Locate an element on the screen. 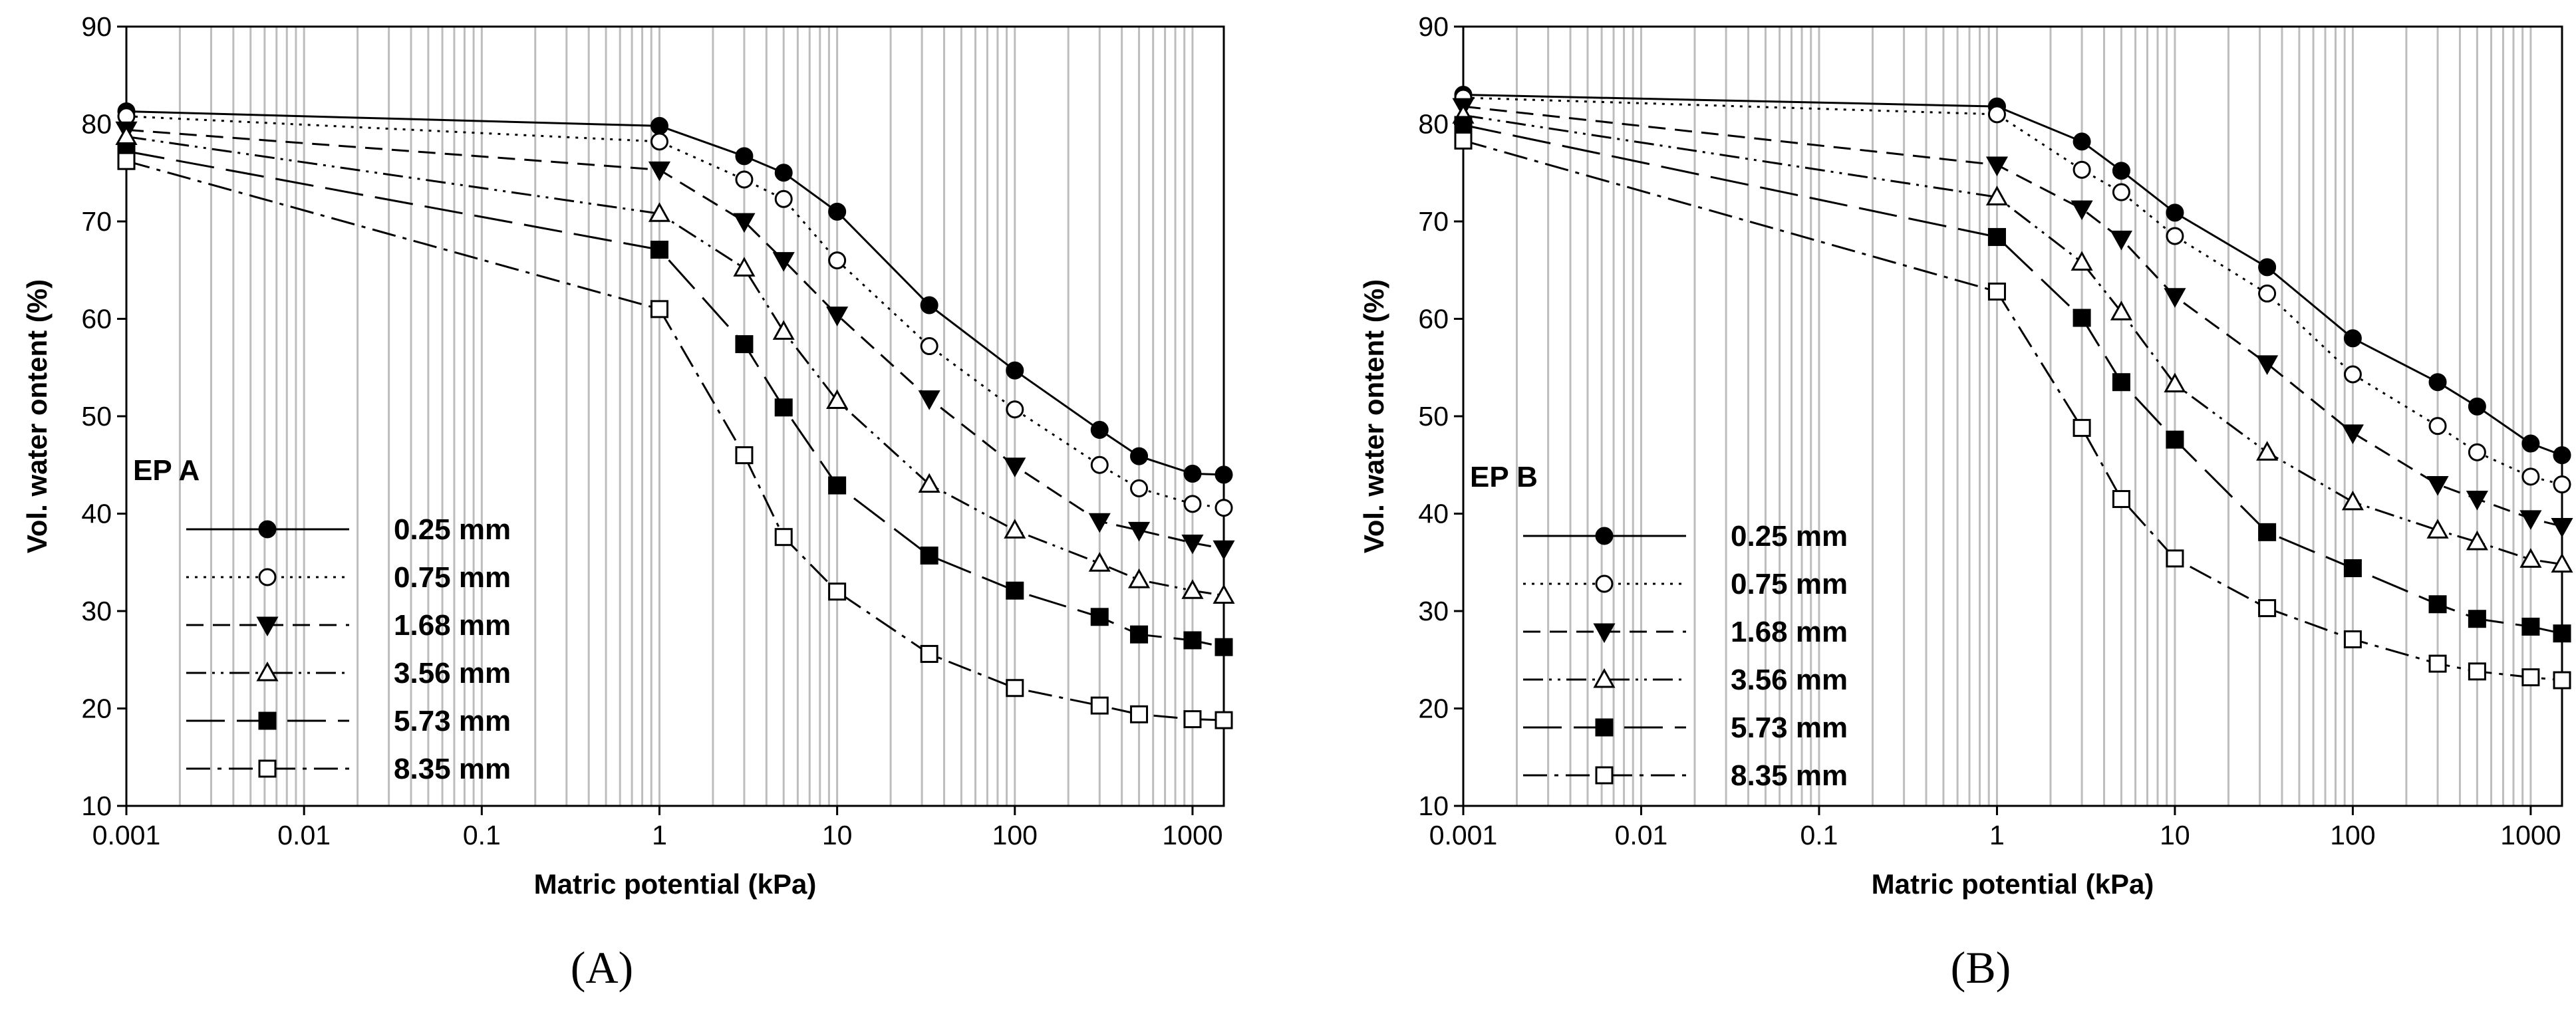  legend-label: 1.68 mm is located at coordinates (452, 625).